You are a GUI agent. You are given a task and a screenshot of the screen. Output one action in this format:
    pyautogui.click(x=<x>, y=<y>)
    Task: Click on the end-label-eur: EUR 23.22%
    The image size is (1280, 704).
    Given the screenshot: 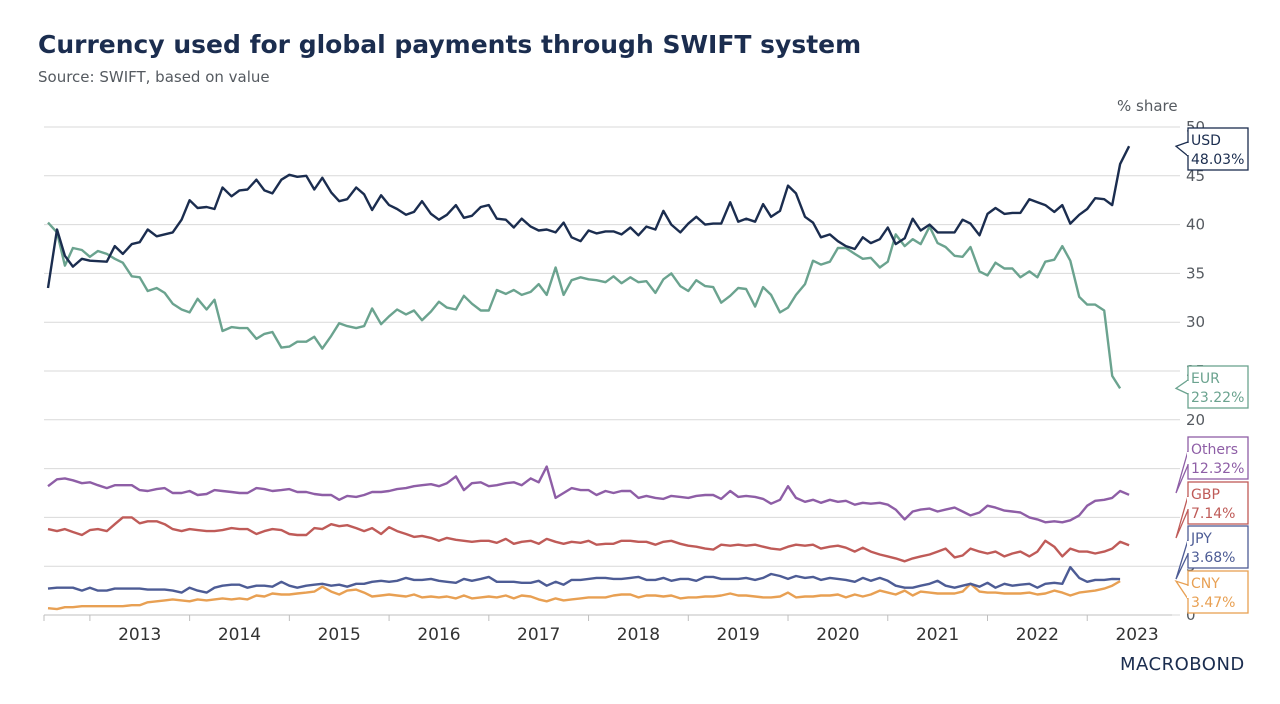 What is the action you would take?
    pyautogui.click(x=1211, y=387)
    